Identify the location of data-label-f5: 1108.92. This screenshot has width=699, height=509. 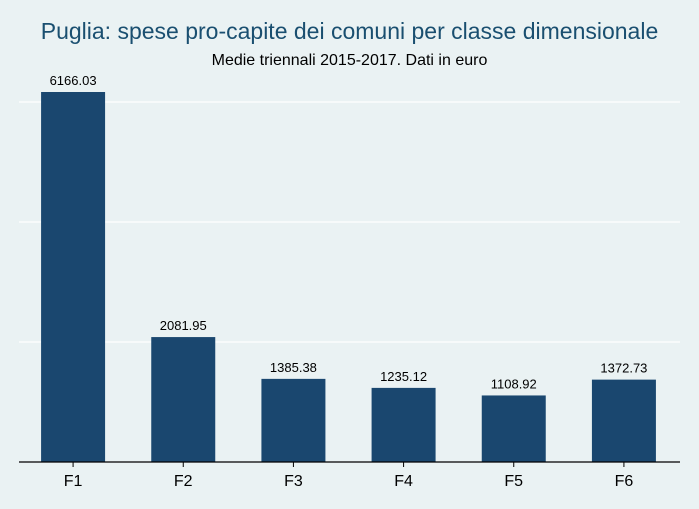
(514, 383).